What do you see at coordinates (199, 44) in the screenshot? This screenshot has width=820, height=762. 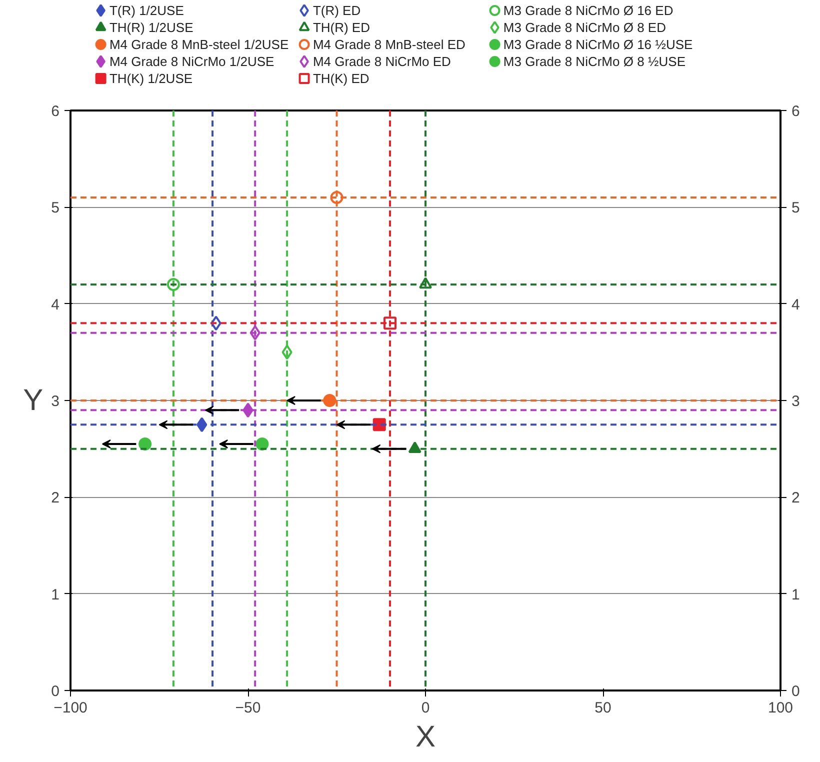 I see `legend-label: M4 Grade 8 MnB-steel 1/2USE` at bounding box center [199, 44].